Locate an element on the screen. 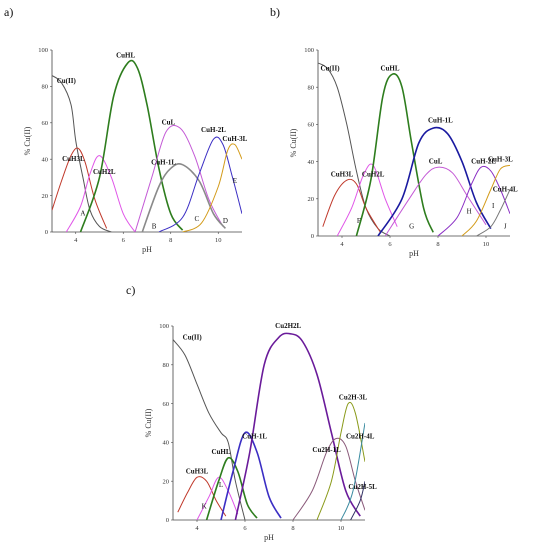 The image size is (536, 550). species-label: Cu2H-4L is located at coordinates (360, 437).